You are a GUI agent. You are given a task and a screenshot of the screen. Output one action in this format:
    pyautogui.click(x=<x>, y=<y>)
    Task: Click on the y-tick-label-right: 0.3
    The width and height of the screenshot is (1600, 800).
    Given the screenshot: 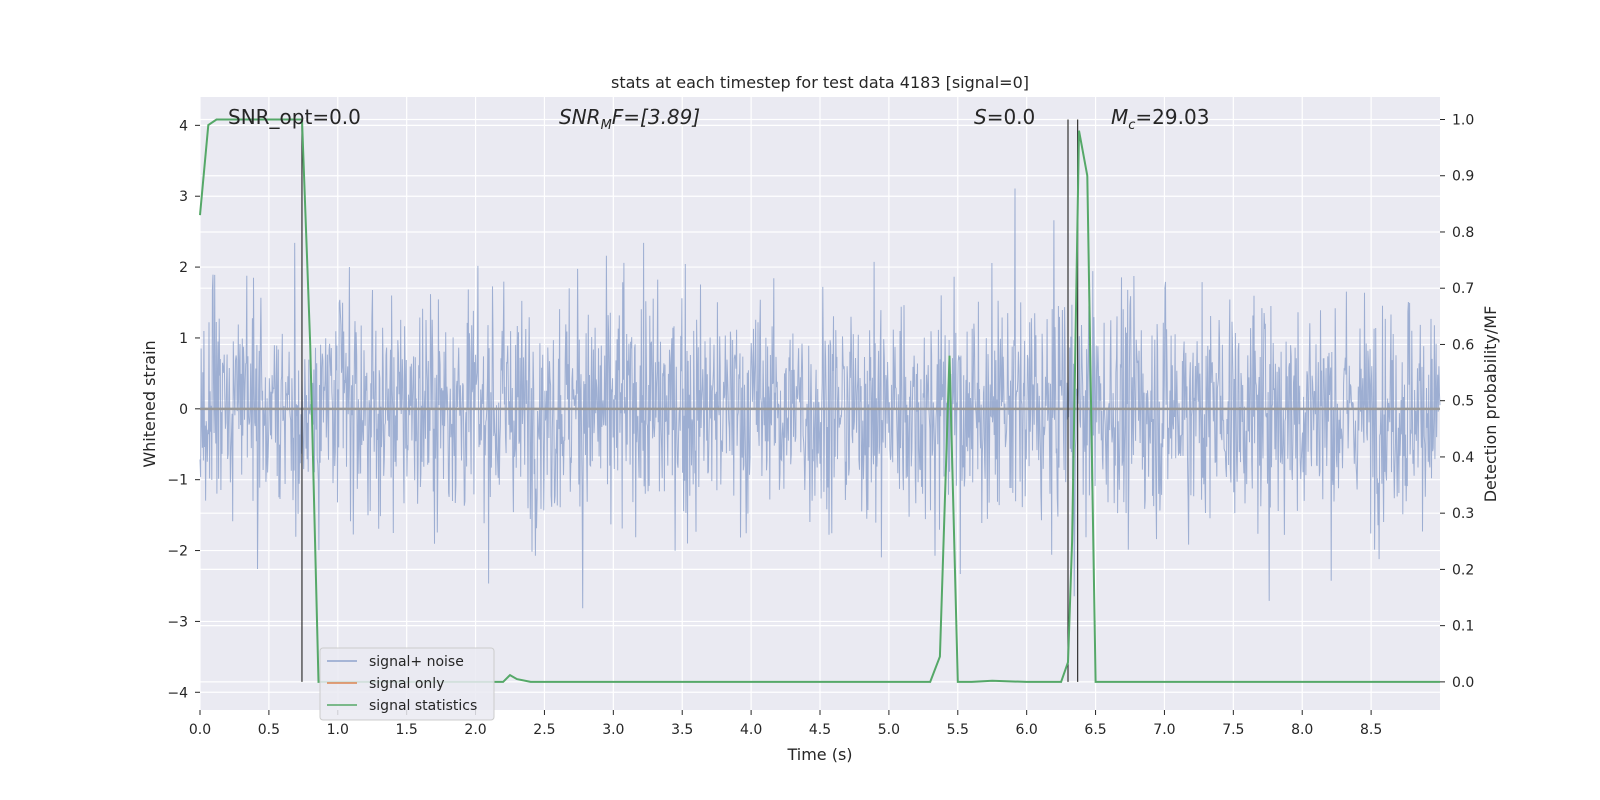 What is the action you would take?
    pyautogui.click(x=1463, y=514)
    